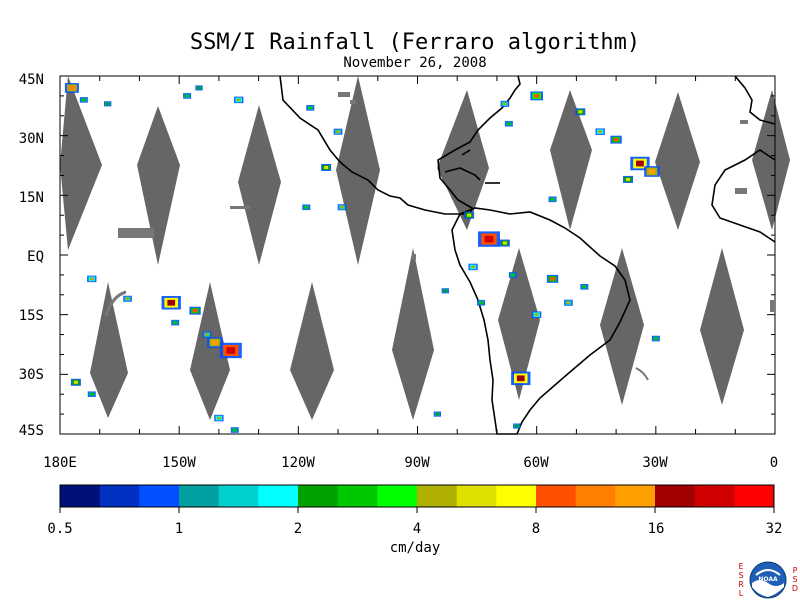 This screenshot has height=600, width=800. What do you see at coordinates (179, 529) in the screenshot?
I see `colorbar-tick-label: 1` at bounding box center [179, 529].